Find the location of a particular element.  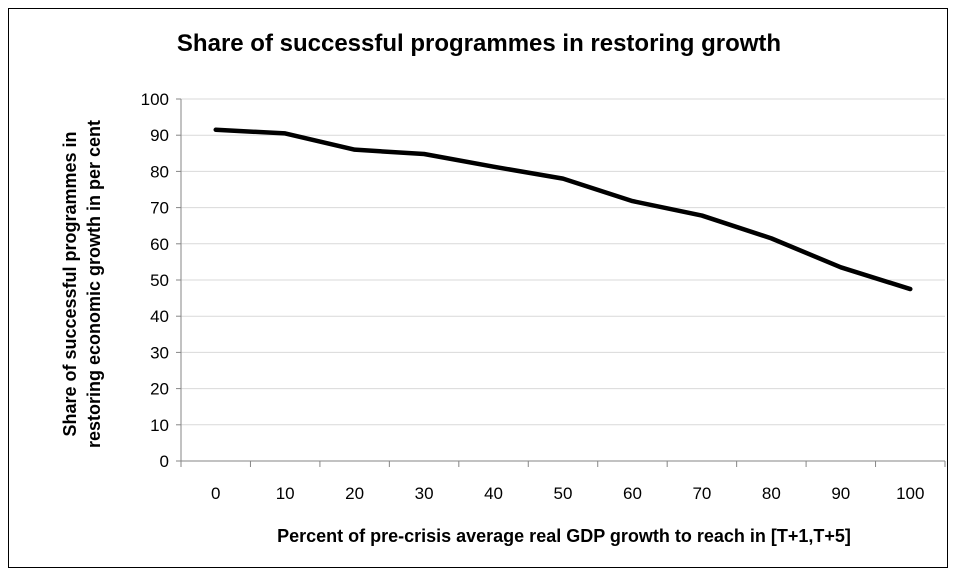

y-tick-labels: 0 10 20 30 40 50 60 70 80 90 100 is located at coordinates (155, 280).